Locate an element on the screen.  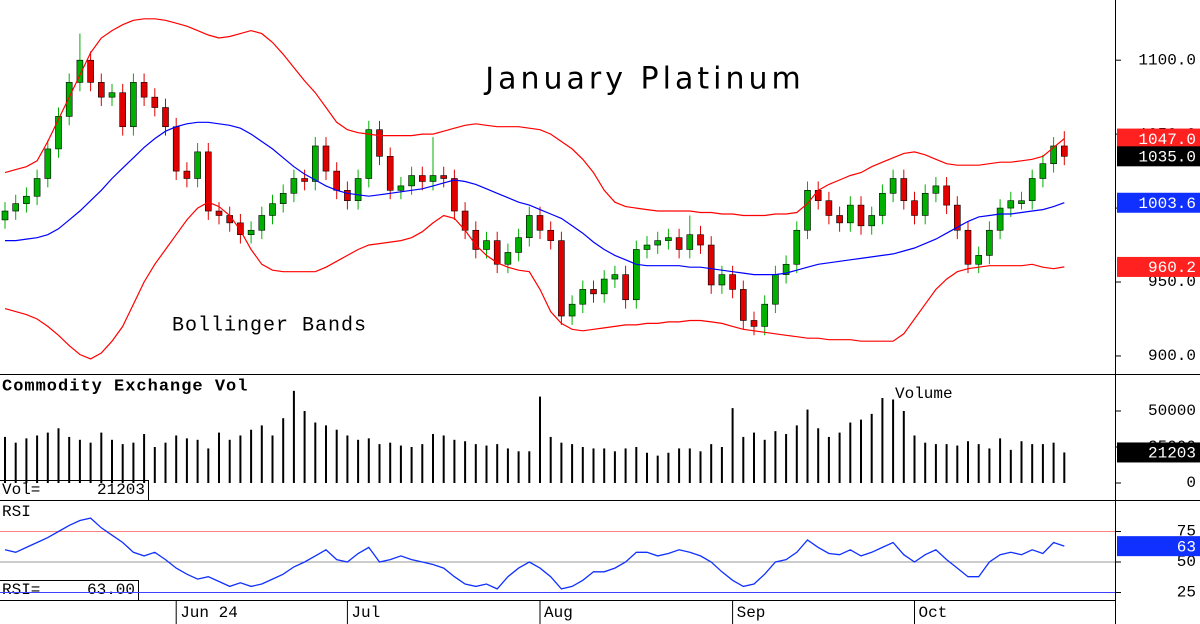
annotation: Volume is located at coordinates (924, 394).